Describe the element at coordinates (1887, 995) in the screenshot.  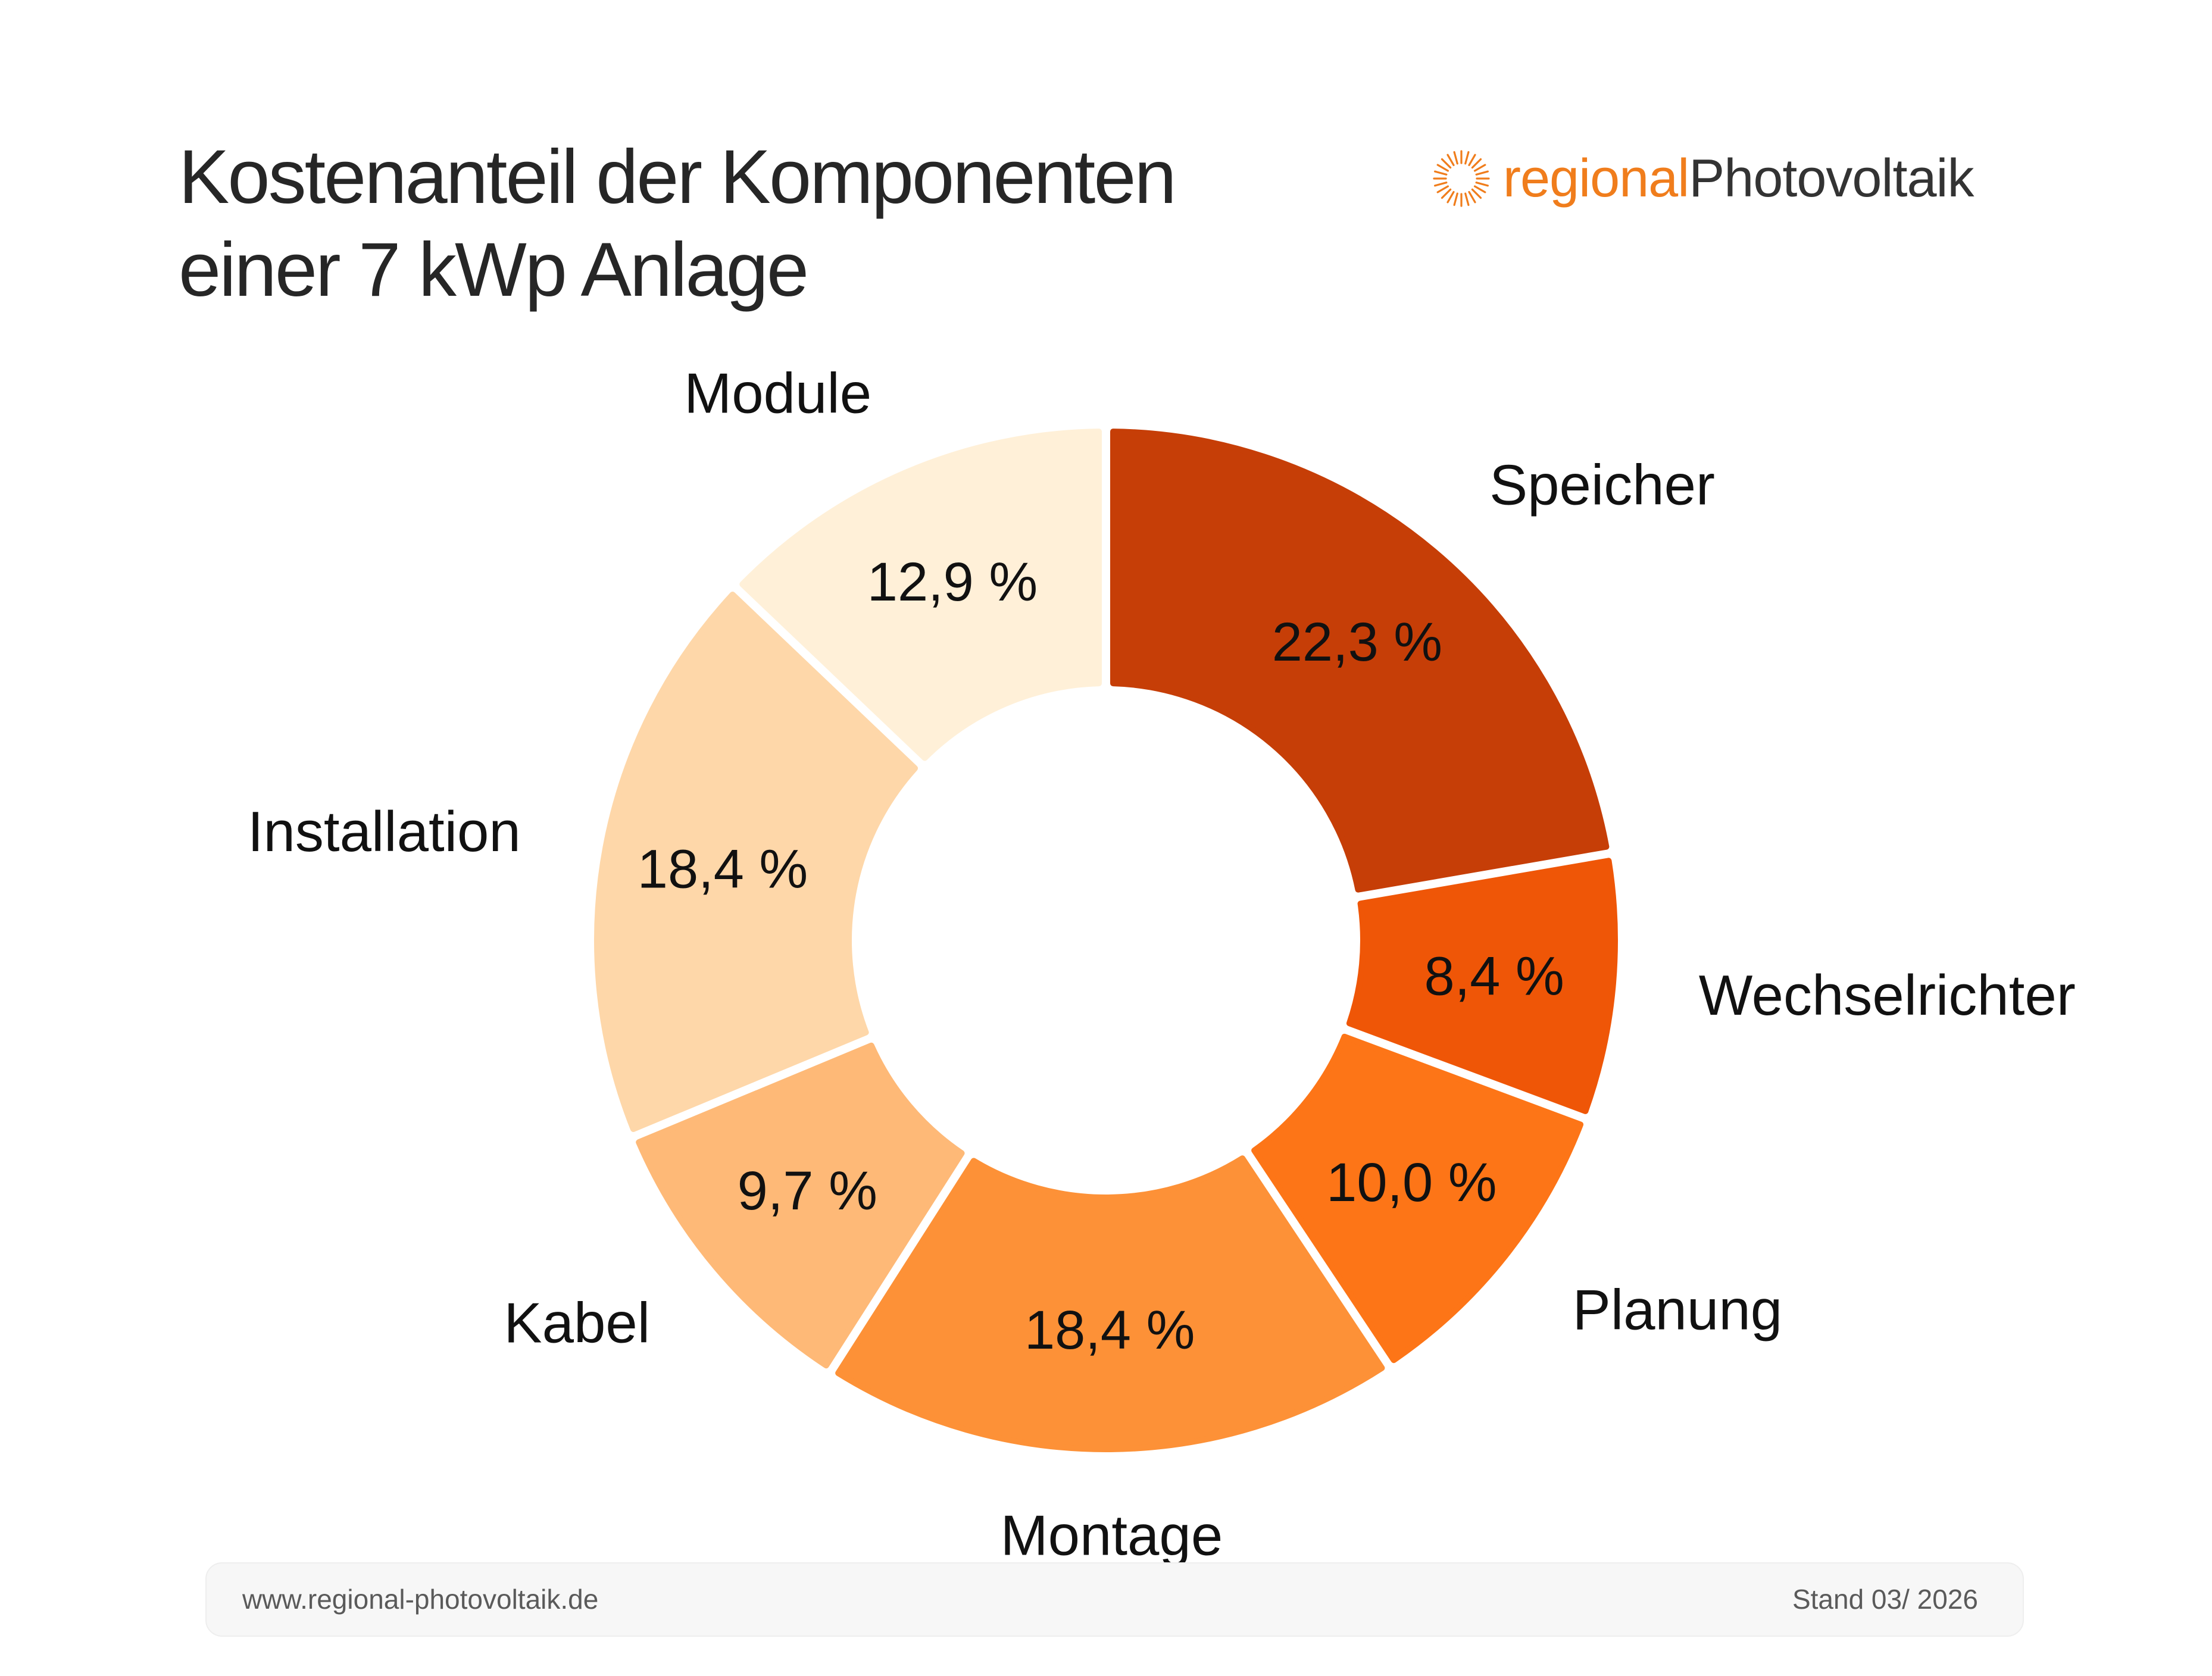
I see `category-label-wechselrichter: Wechselrichter` at that location.